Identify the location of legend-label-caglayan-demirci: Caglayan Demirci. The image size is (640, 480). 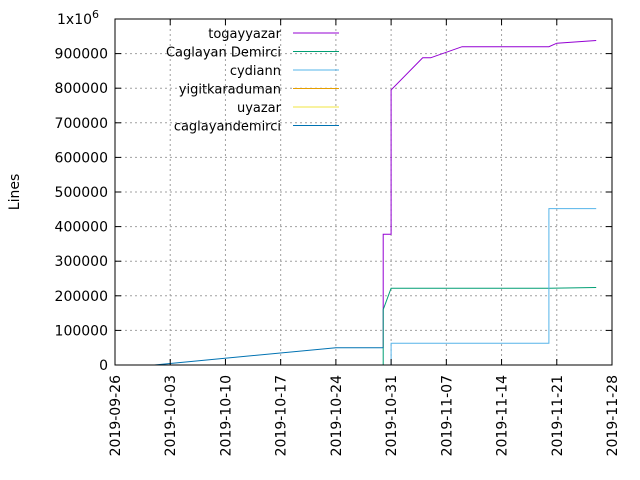
(223, 53).